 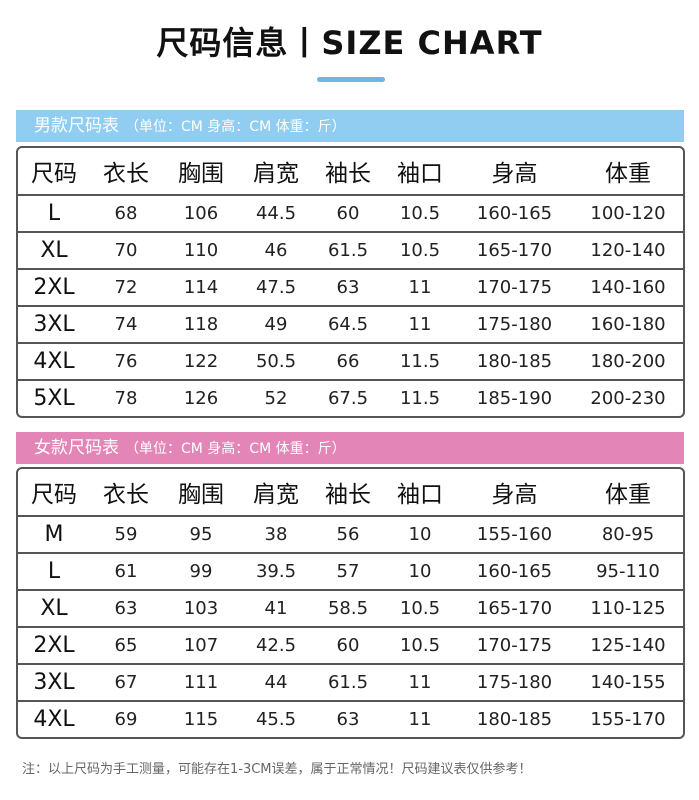 I want to click on table-cell: 78, so click(x=126, y=398).